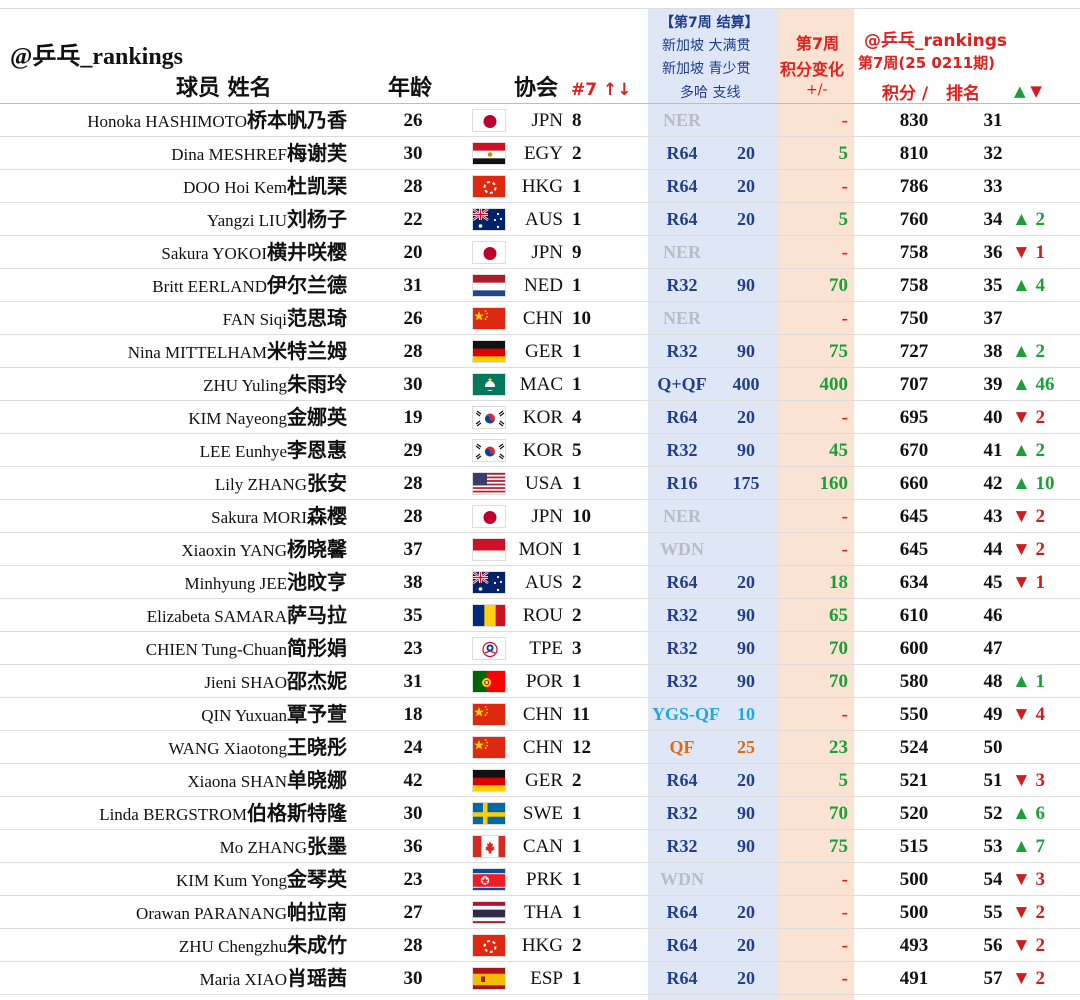 Image resolution: width=1080 pixels, height=1000 pixels. What do you see at coordinates (261, 879) in the screenshot?
I see `player-name: KIM Kum Yong金琴英` at bounding box center [261, 879].